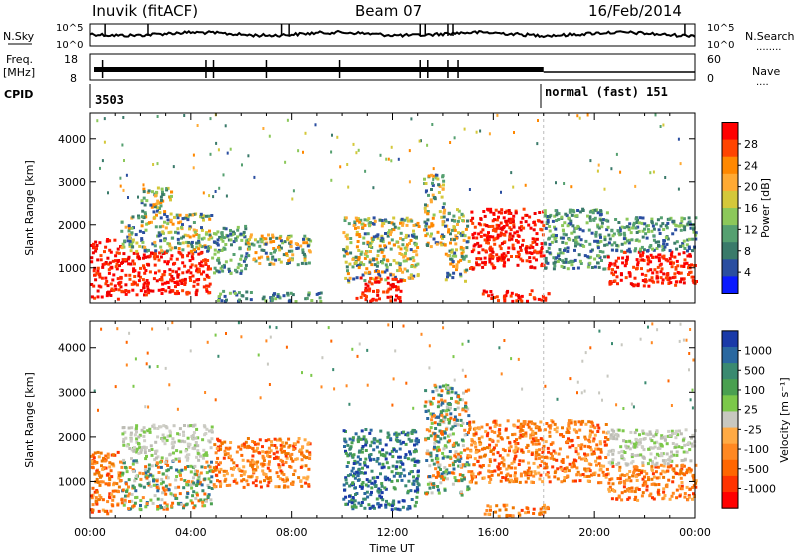 The width and height of the screenshot is (800, 554). Describe the element at coordinates (710, 78) in the screenshot. I see `nave-tick-bottom: 0` at that location.